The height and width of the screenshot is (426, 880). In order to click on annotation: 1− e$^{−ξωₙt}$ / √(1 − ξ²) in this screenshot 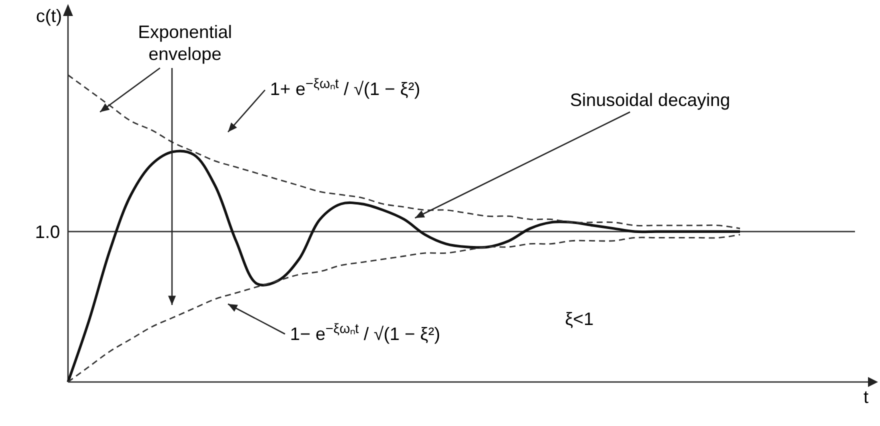, I will do `click(365, 332)`.